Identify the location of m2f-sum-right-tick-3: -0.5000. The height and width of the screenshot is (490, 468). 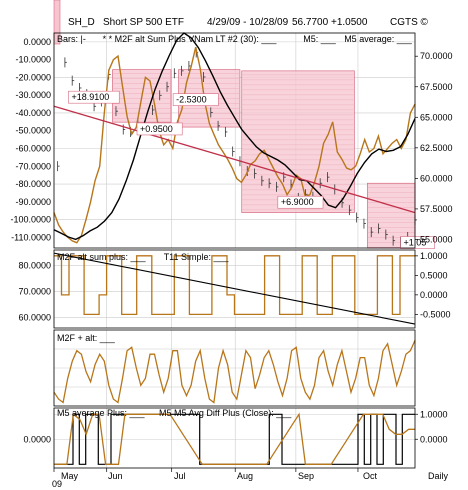
(435, 314).